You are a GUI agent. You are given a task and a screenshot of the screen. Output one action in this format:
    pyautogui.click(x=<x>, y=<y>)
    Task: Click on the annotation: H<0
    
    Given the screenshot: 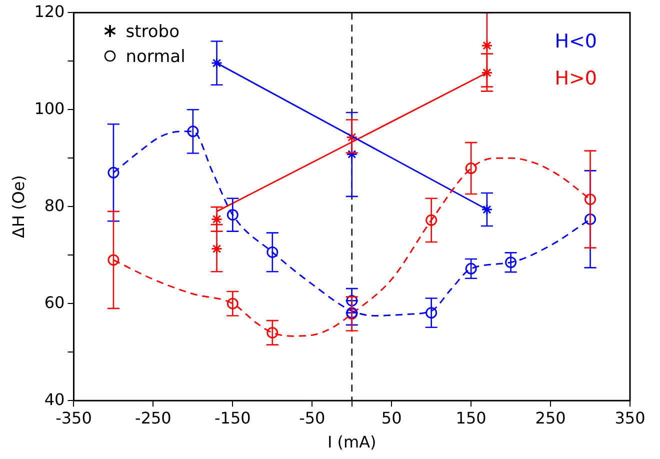 What is the action you would take?
    pyautogui.click(x=575, y=41)
    